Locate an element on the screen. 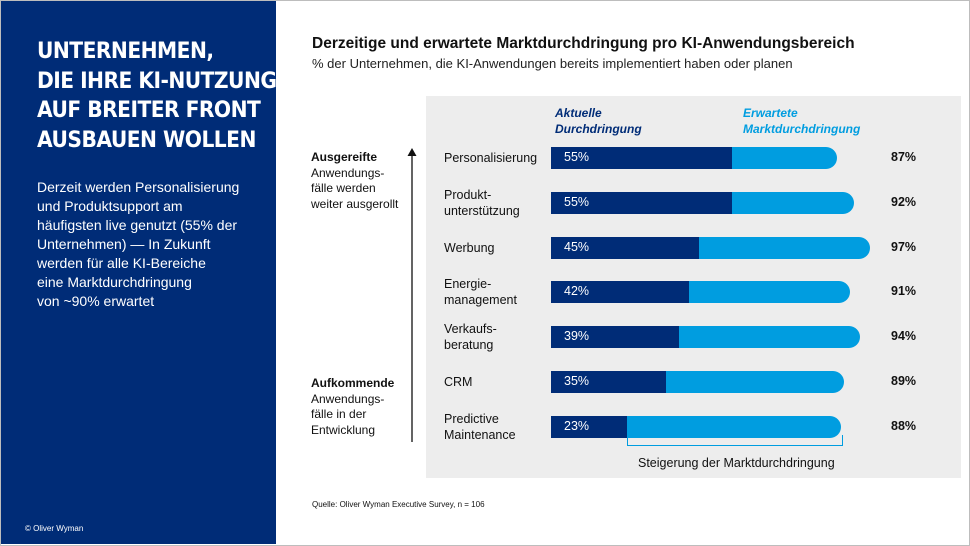  expected-bar: 39% is located at coordinates (706, 337).